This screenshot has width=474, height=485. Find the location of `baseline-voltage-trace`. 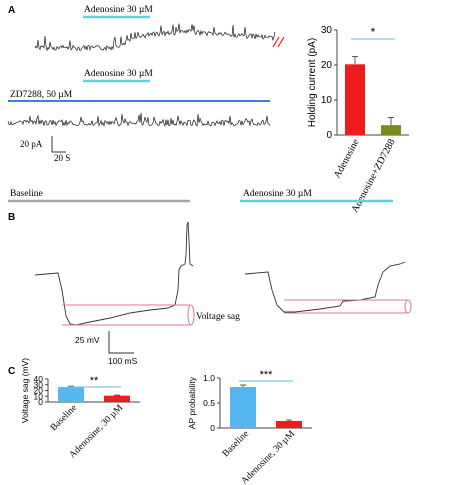

baseline-voltage-trace is located at coordinates (114, 273).